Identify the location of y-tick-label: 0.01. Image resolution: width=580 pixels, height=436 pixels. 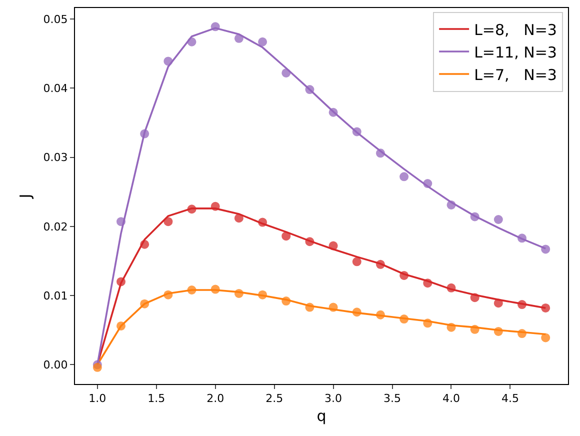
(55, 295).